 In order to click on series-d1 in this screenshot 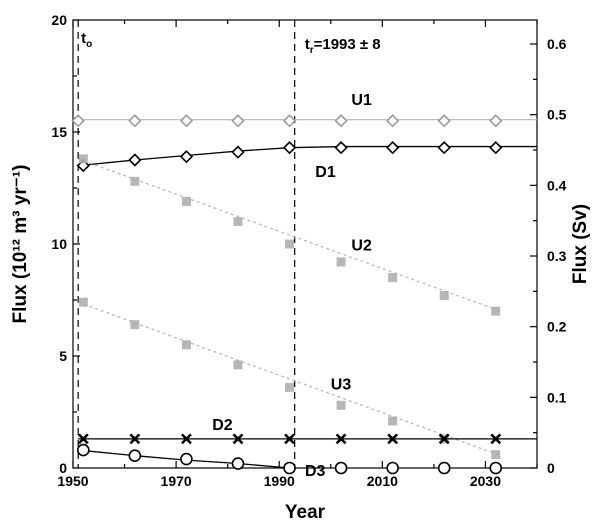, I will do `click(306, 157)`.